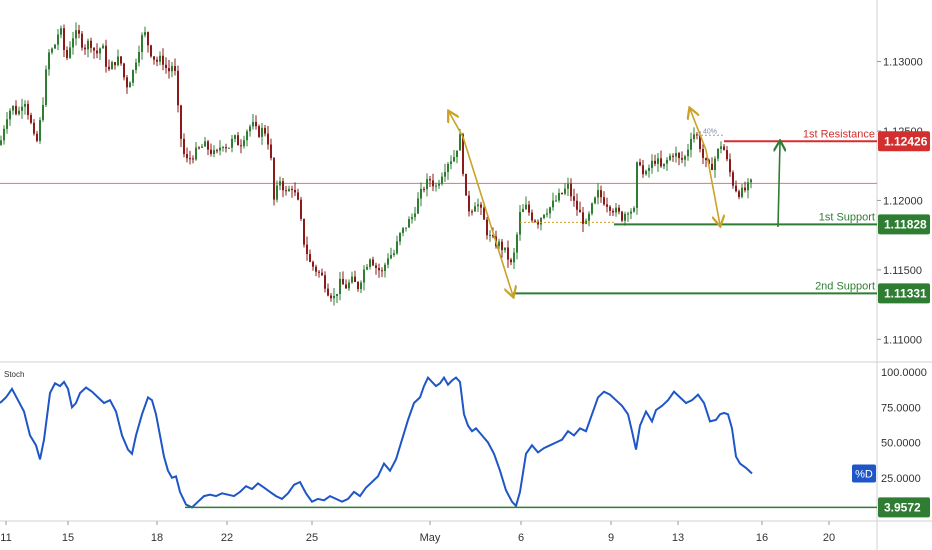 This screenshot has height=550, width=932. I want to click on stoch-title: Stoch, so click(14, 374).